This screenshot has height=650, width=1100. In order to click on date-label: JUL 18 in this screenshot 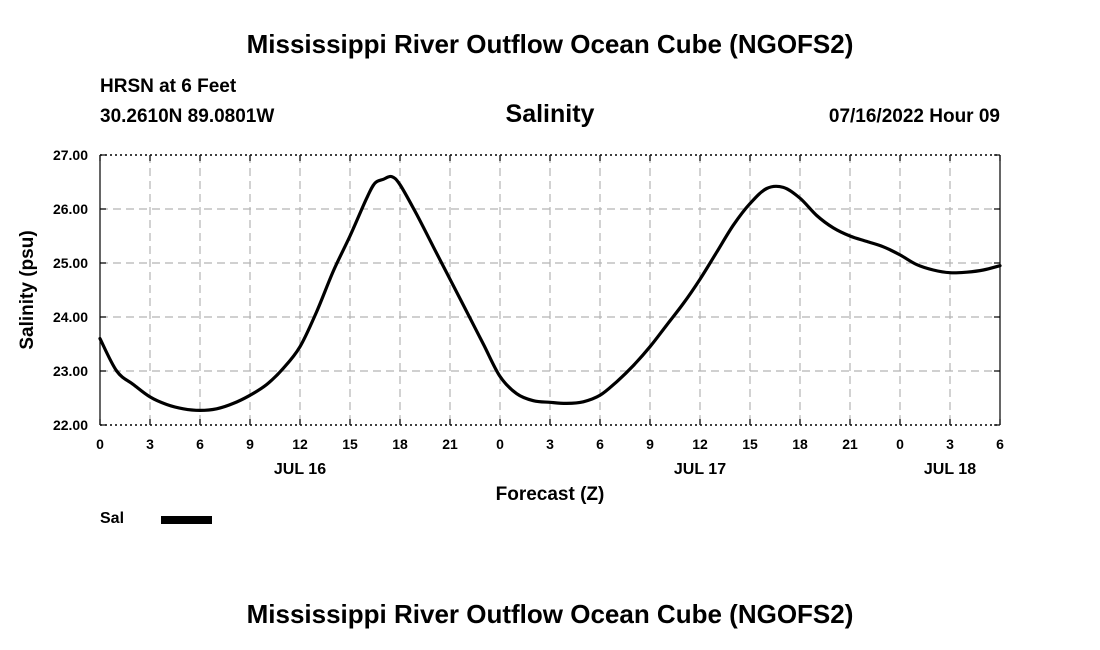, I will do `click(950, 469)`.